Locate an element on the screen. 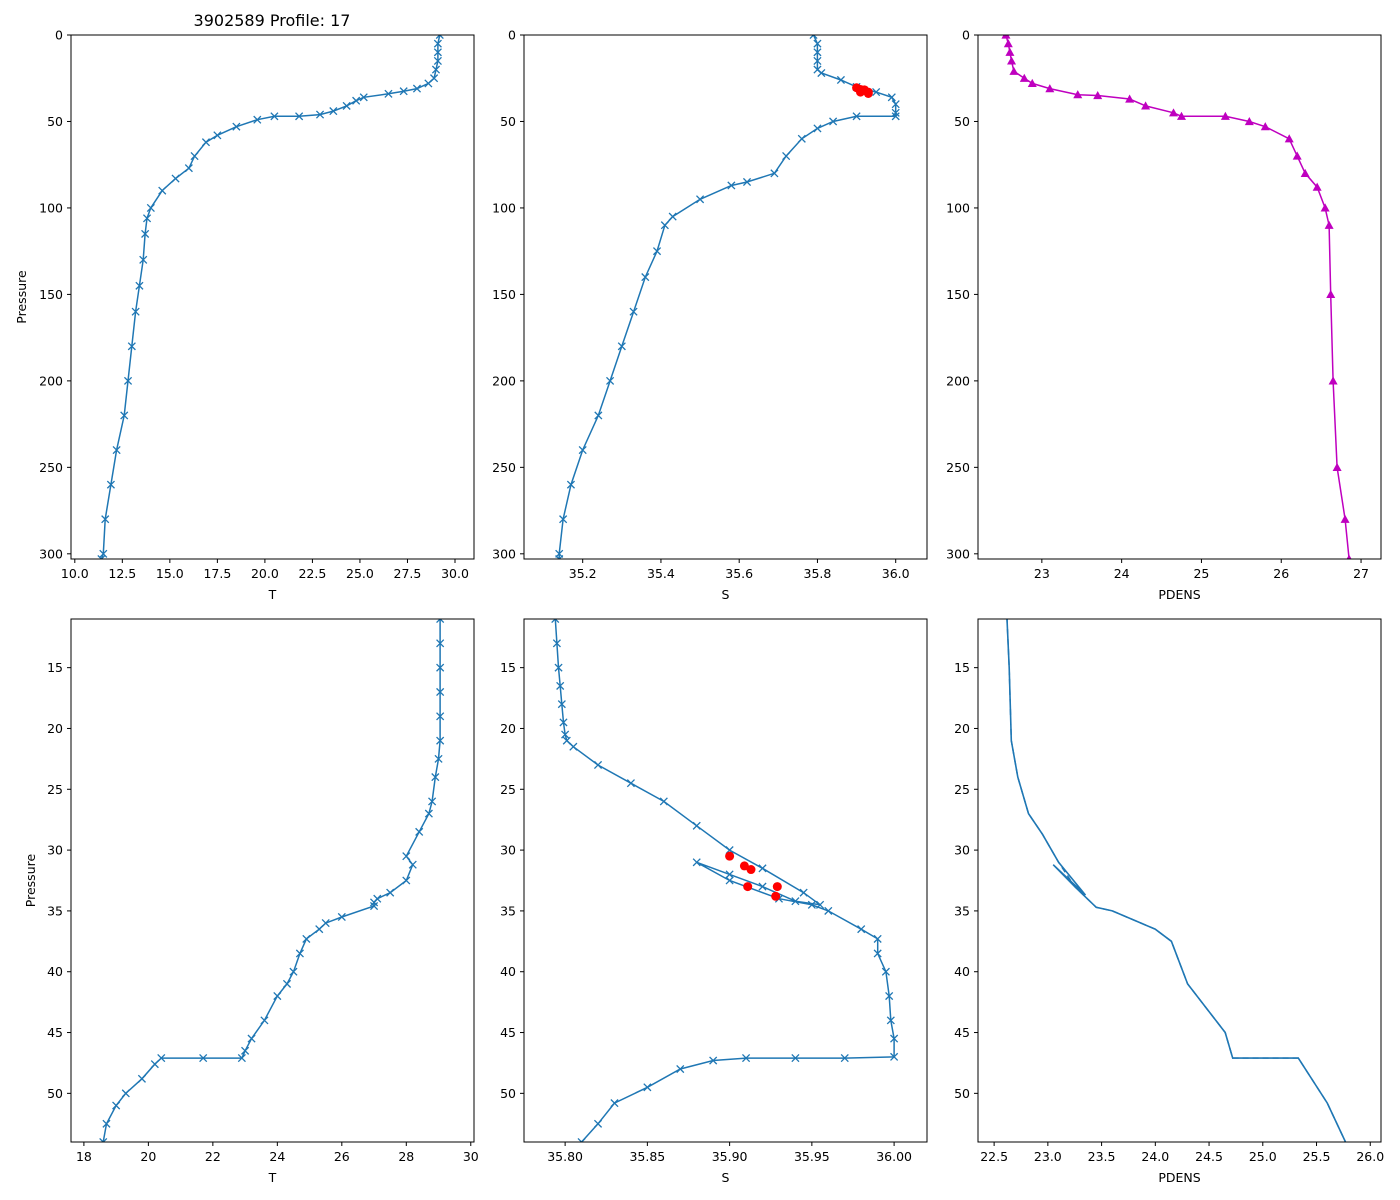 This screenshot has width=1400, height=1200. panel-top-salinity: 35.2 35.4 35.6 35.8 36.0 0 50 100 150 200 250 300 S is located at coordinates (710, 315).